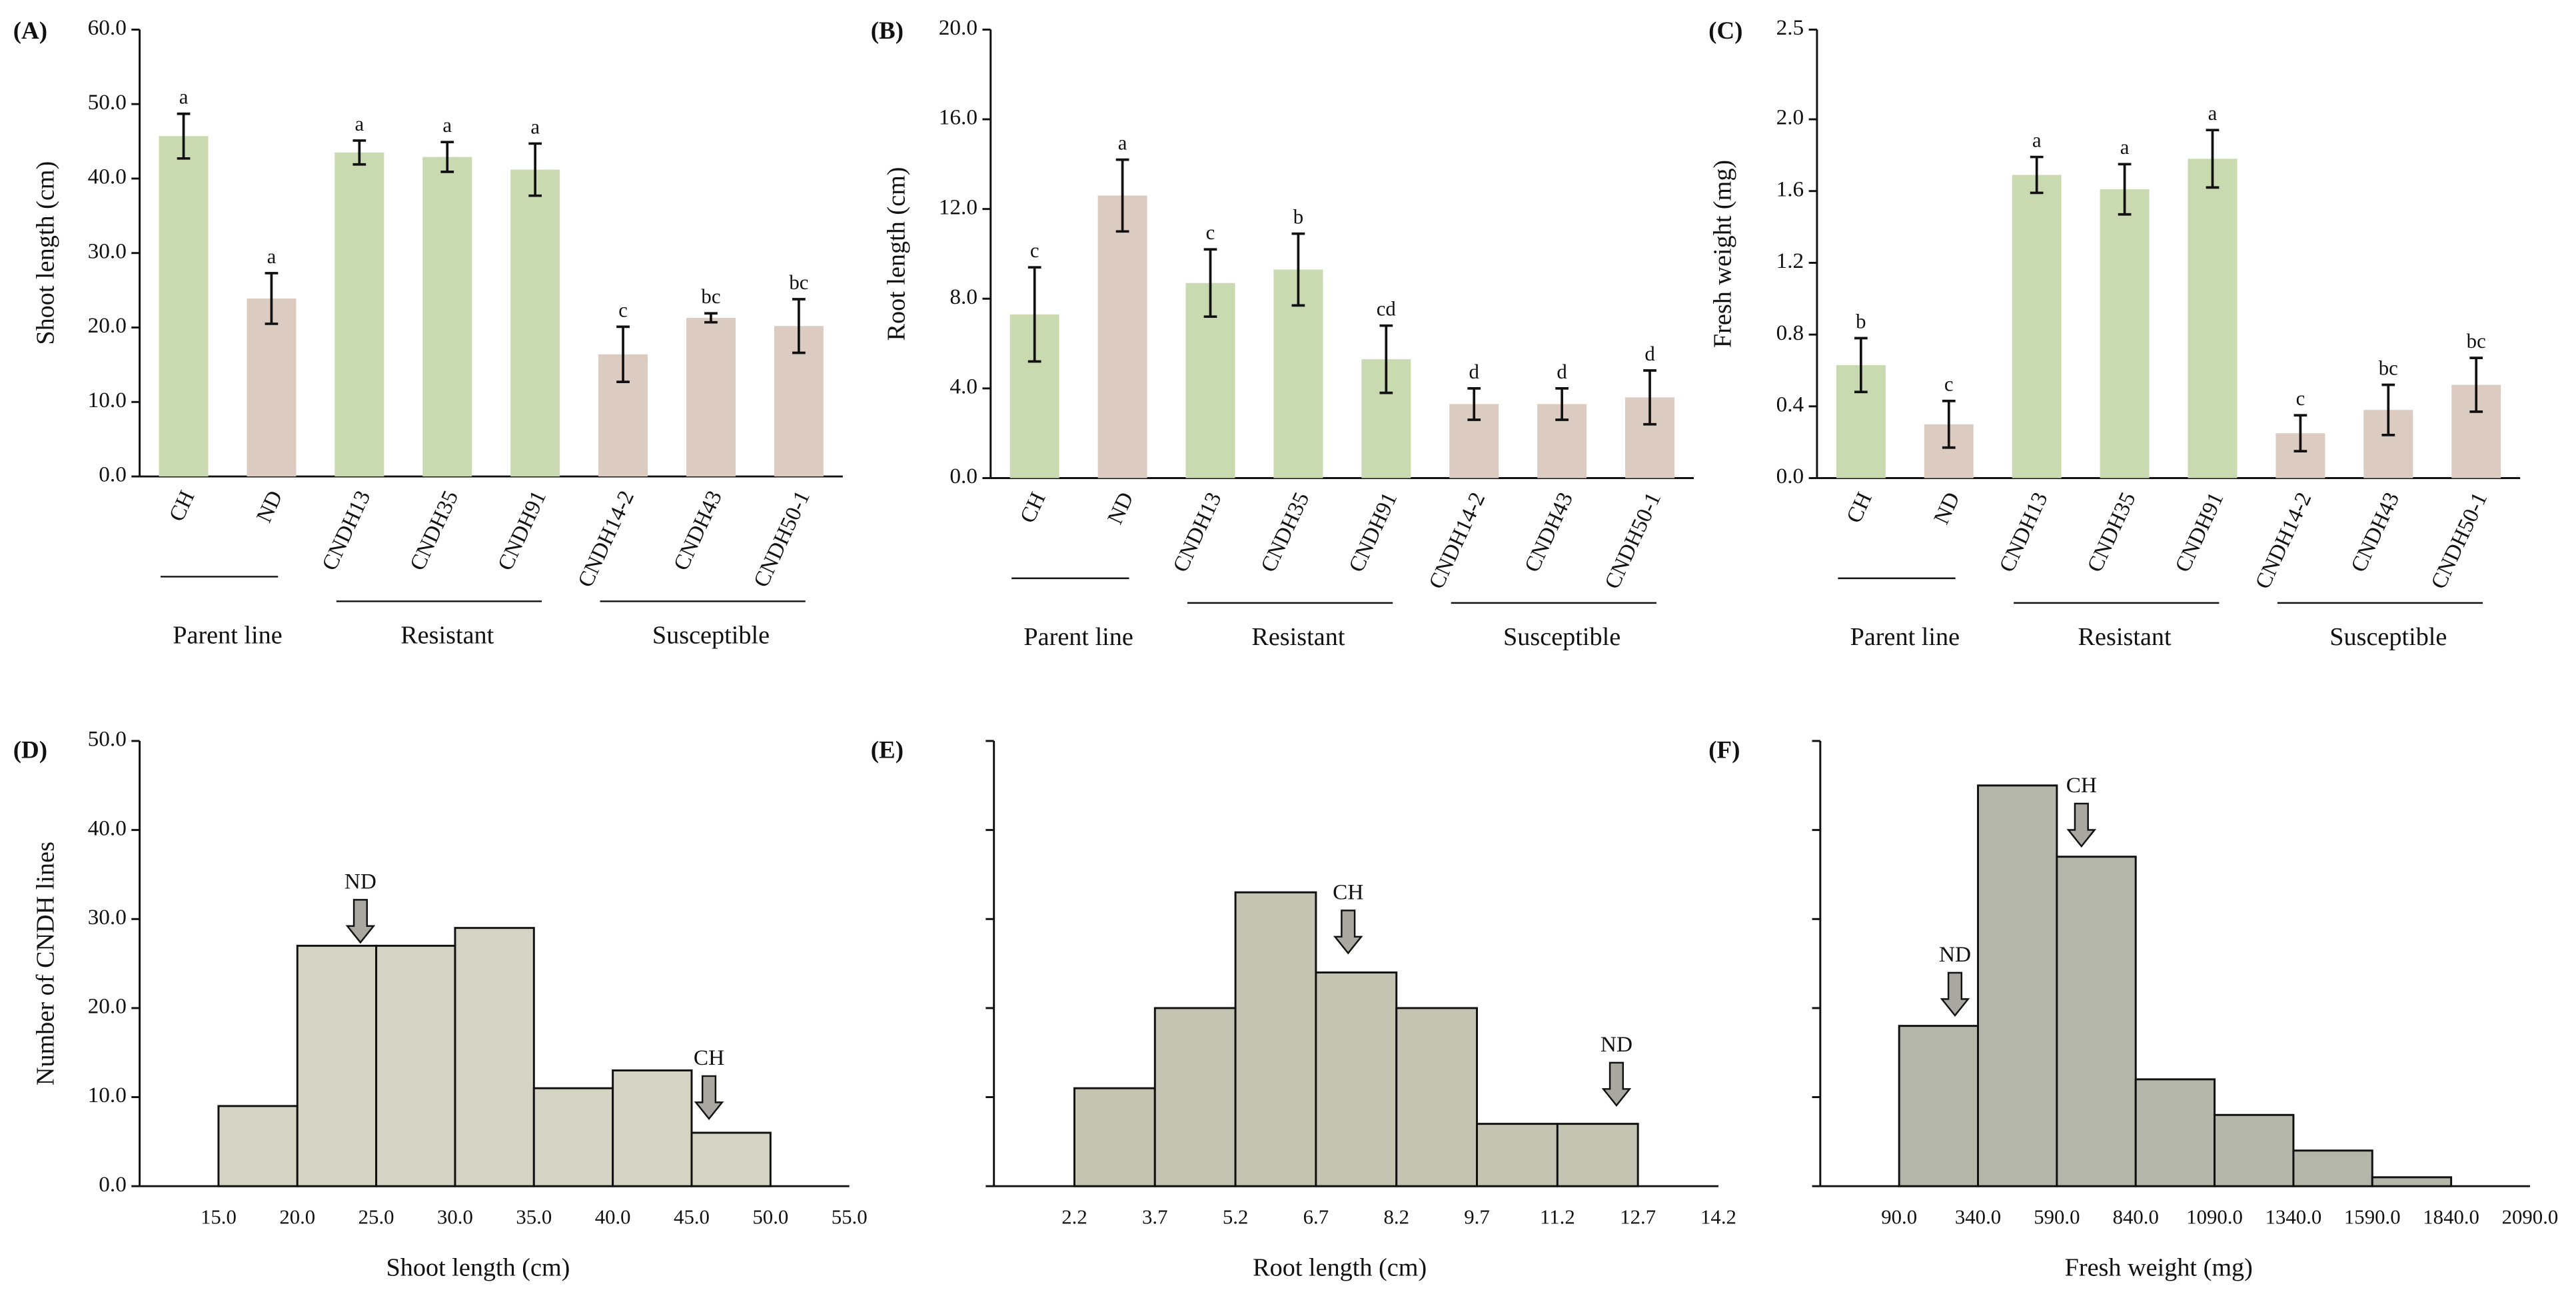 The width and height of the screenshot is (2576, 1292). I want to click on y-axis-title: Number of CNDH lines, so click(45, 964).